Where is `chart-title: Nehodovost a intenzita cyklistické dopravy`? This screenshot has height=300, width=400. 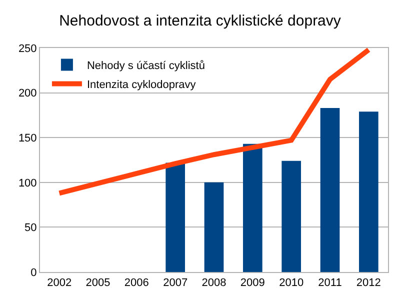
chart-title: Nehodovost a intenzita cyklistické dopravy is located at coordinates (200, 21).